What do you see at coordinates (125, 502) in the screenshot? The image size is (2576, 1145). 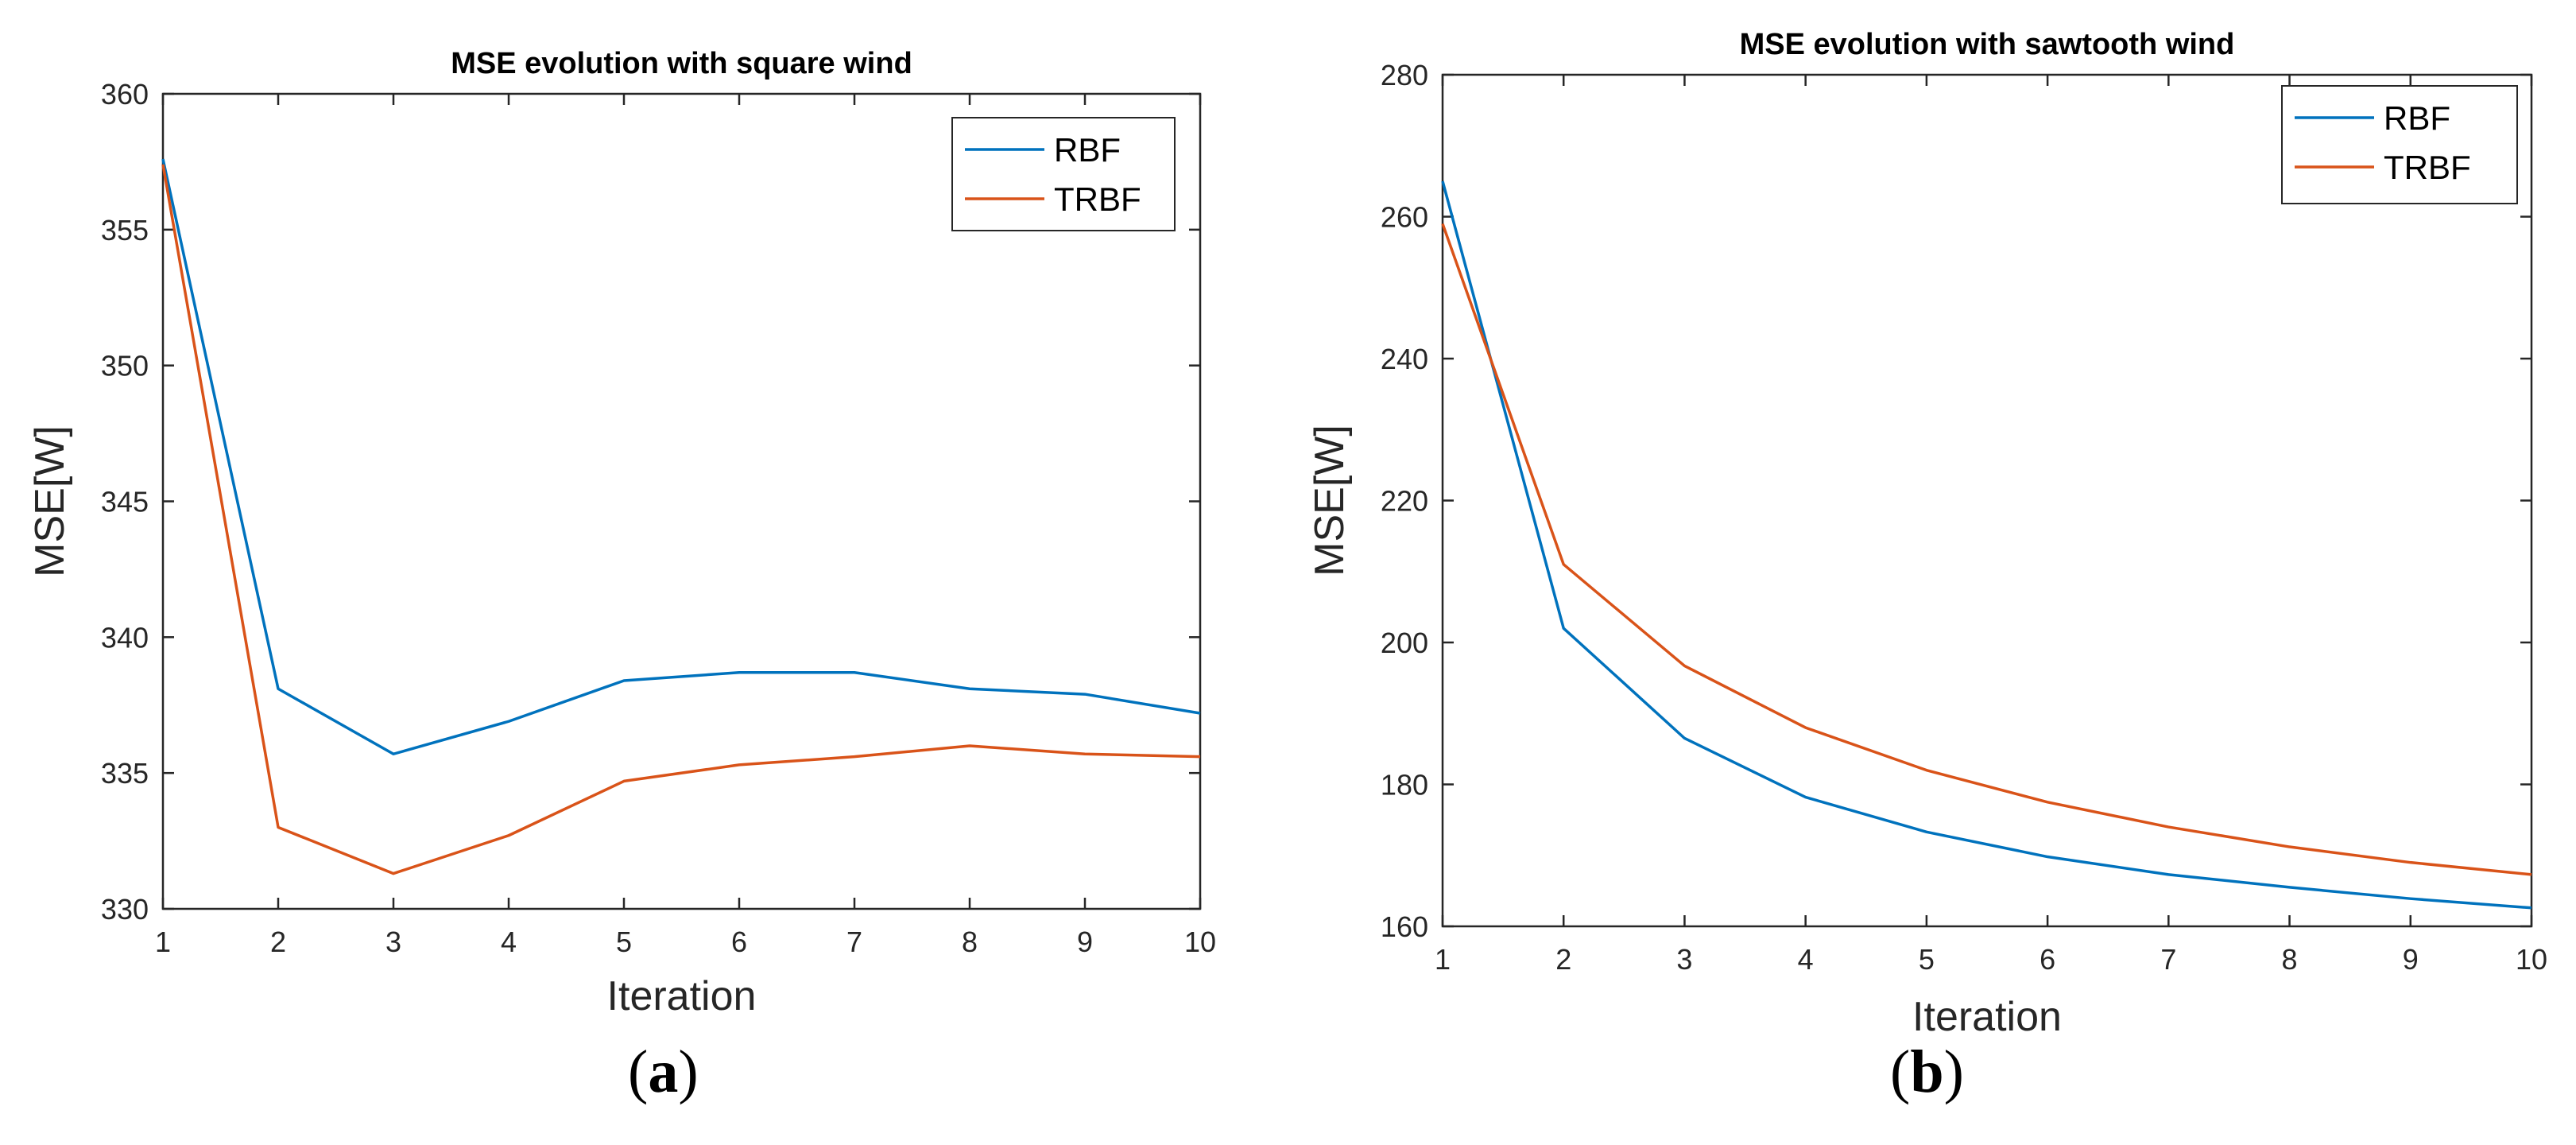 I see `y-tick-label: 345` at bounding box center [125, 502].